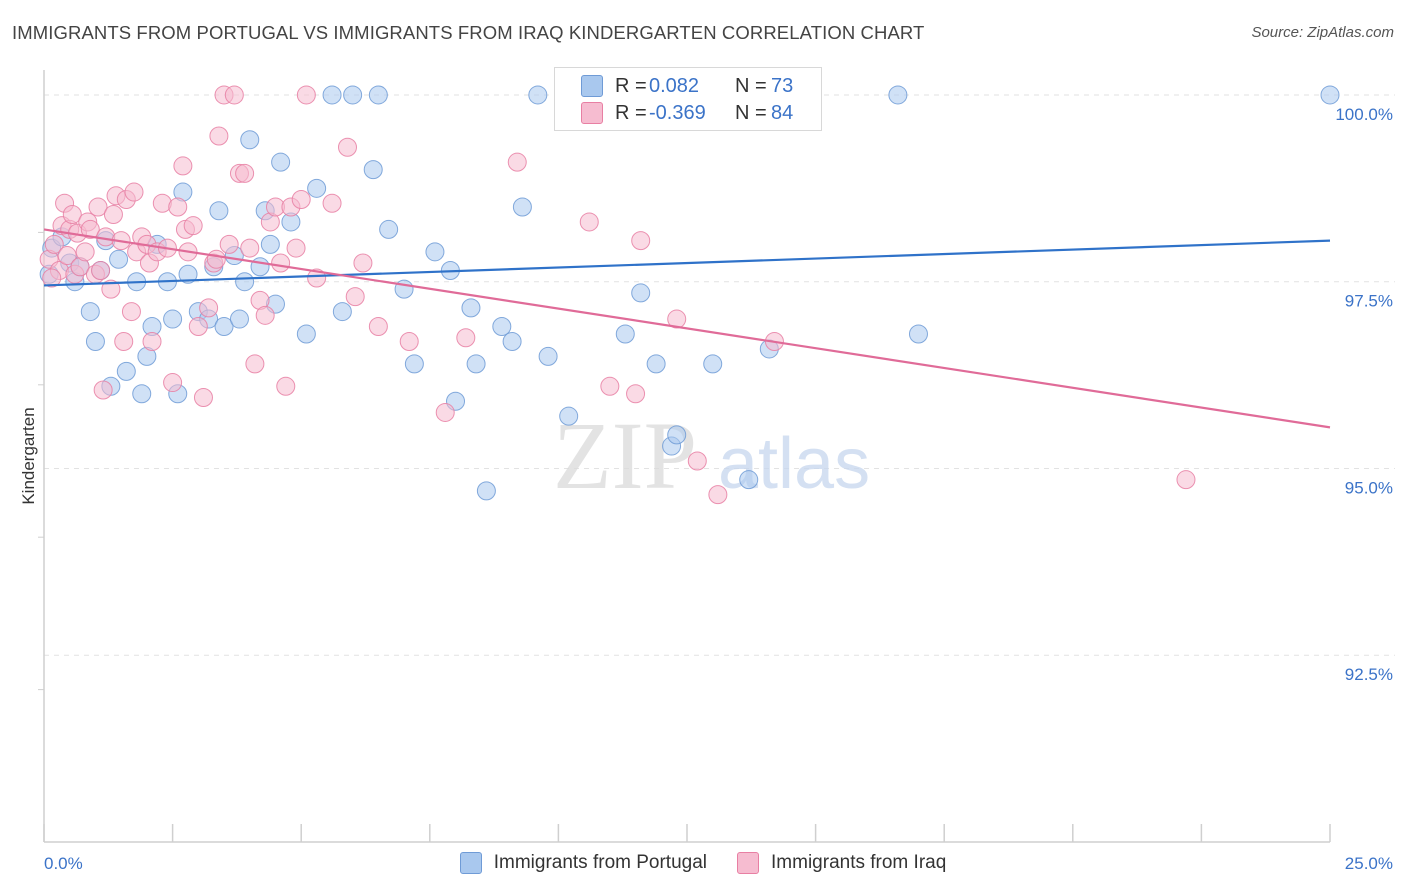 The height and width of the screenshot is (892, 1406). What do you see at coordinates (859, 862) in the screenshot?
I see `legend-label-iraq: Immigrants from Iraq` at bounding box center [859, 862].